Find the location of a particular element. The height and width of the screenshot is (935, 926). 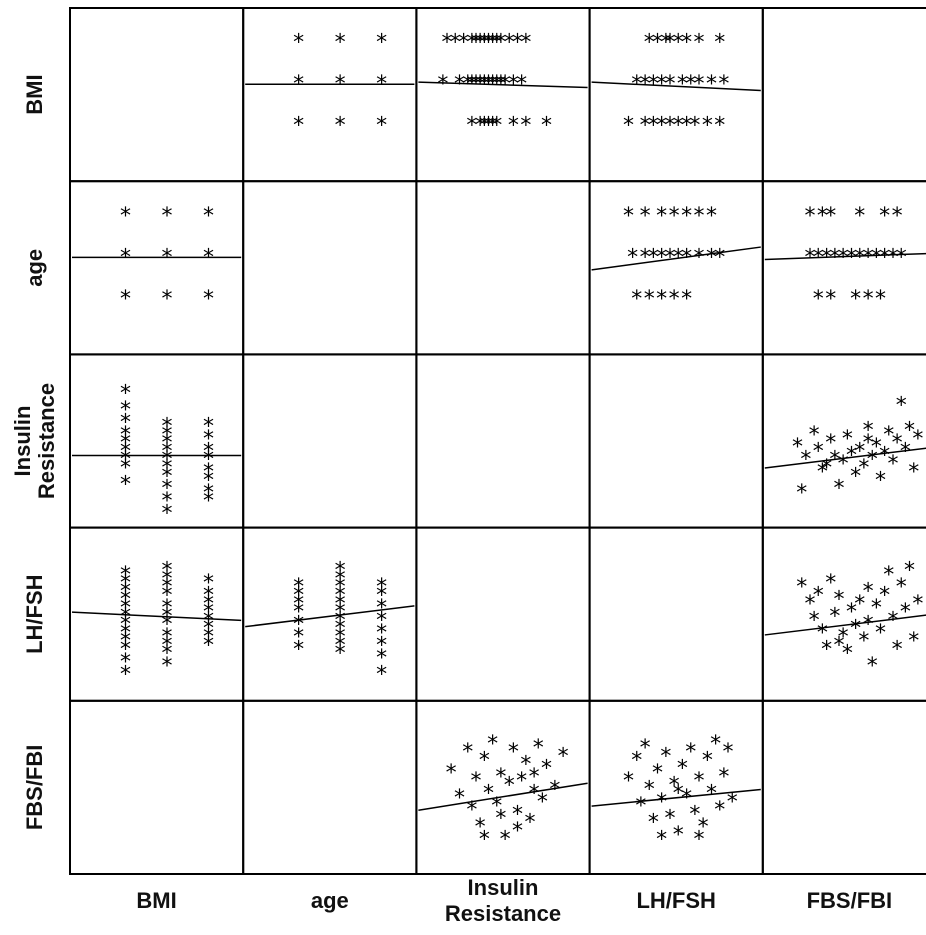

point-lhfsh-fbs-29: * is located at coordinates (868, 591).